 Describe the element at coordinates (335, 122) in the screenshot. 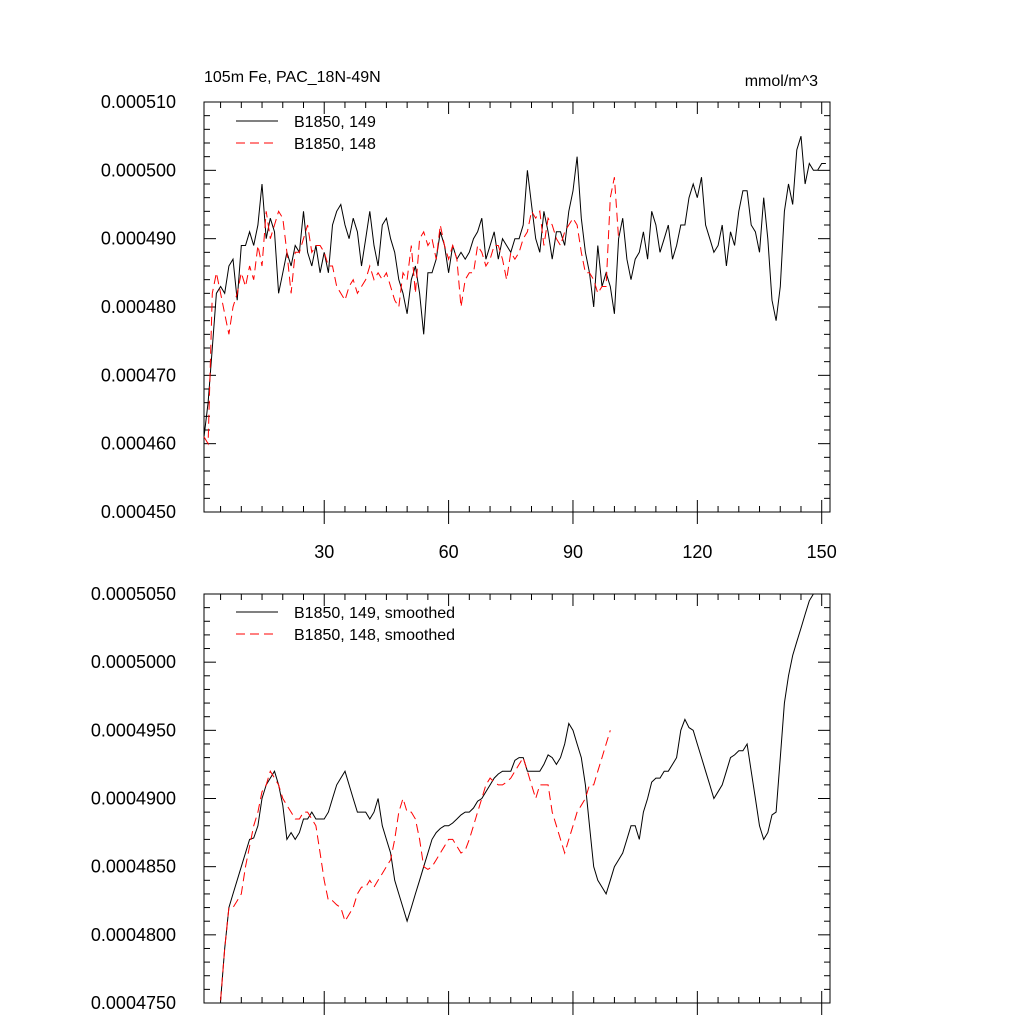

I see `legend-label-1: B1850, 149` at that location.